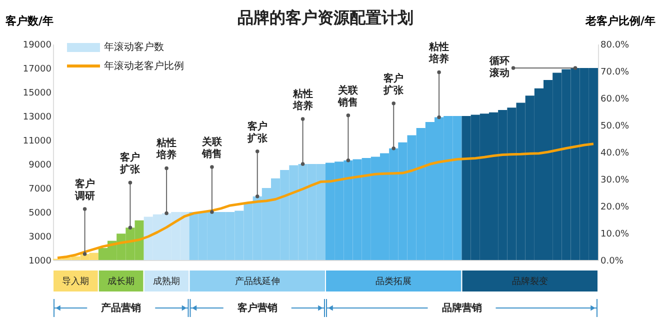 This screenshot has height=320, width=660. Describe the element at coordinates (615, 235) in the screenshot. I see `y2-tick-label: 10.0%` at that location.